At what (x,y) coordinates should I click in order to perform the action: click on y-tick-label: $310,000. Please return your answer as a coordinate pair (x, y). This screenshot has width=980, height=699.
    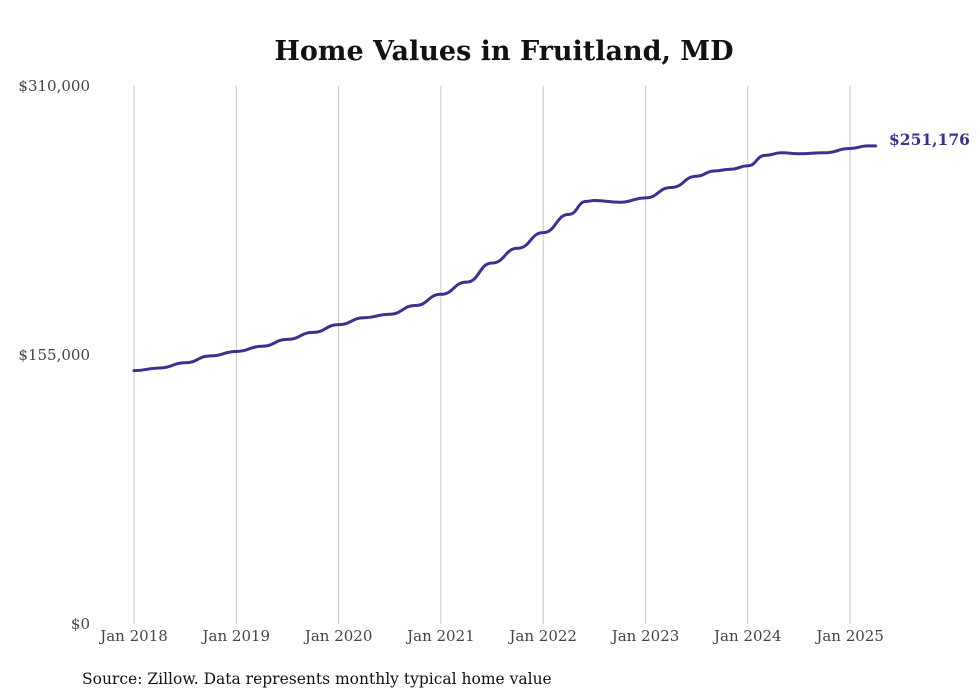
    Looking at the image, I should click on (54, 86).